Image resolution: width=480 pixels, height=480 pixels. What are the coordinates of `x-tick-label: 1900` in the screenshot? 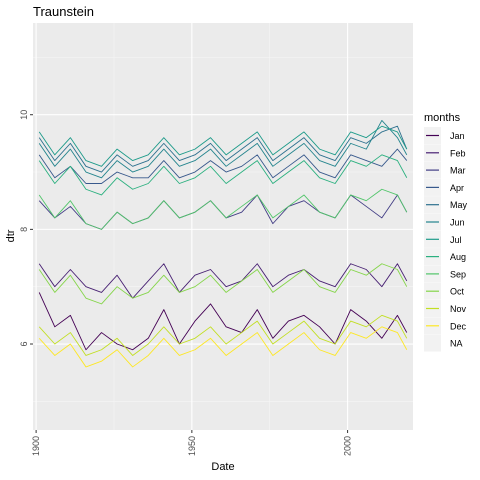 It's located at (36, 446).